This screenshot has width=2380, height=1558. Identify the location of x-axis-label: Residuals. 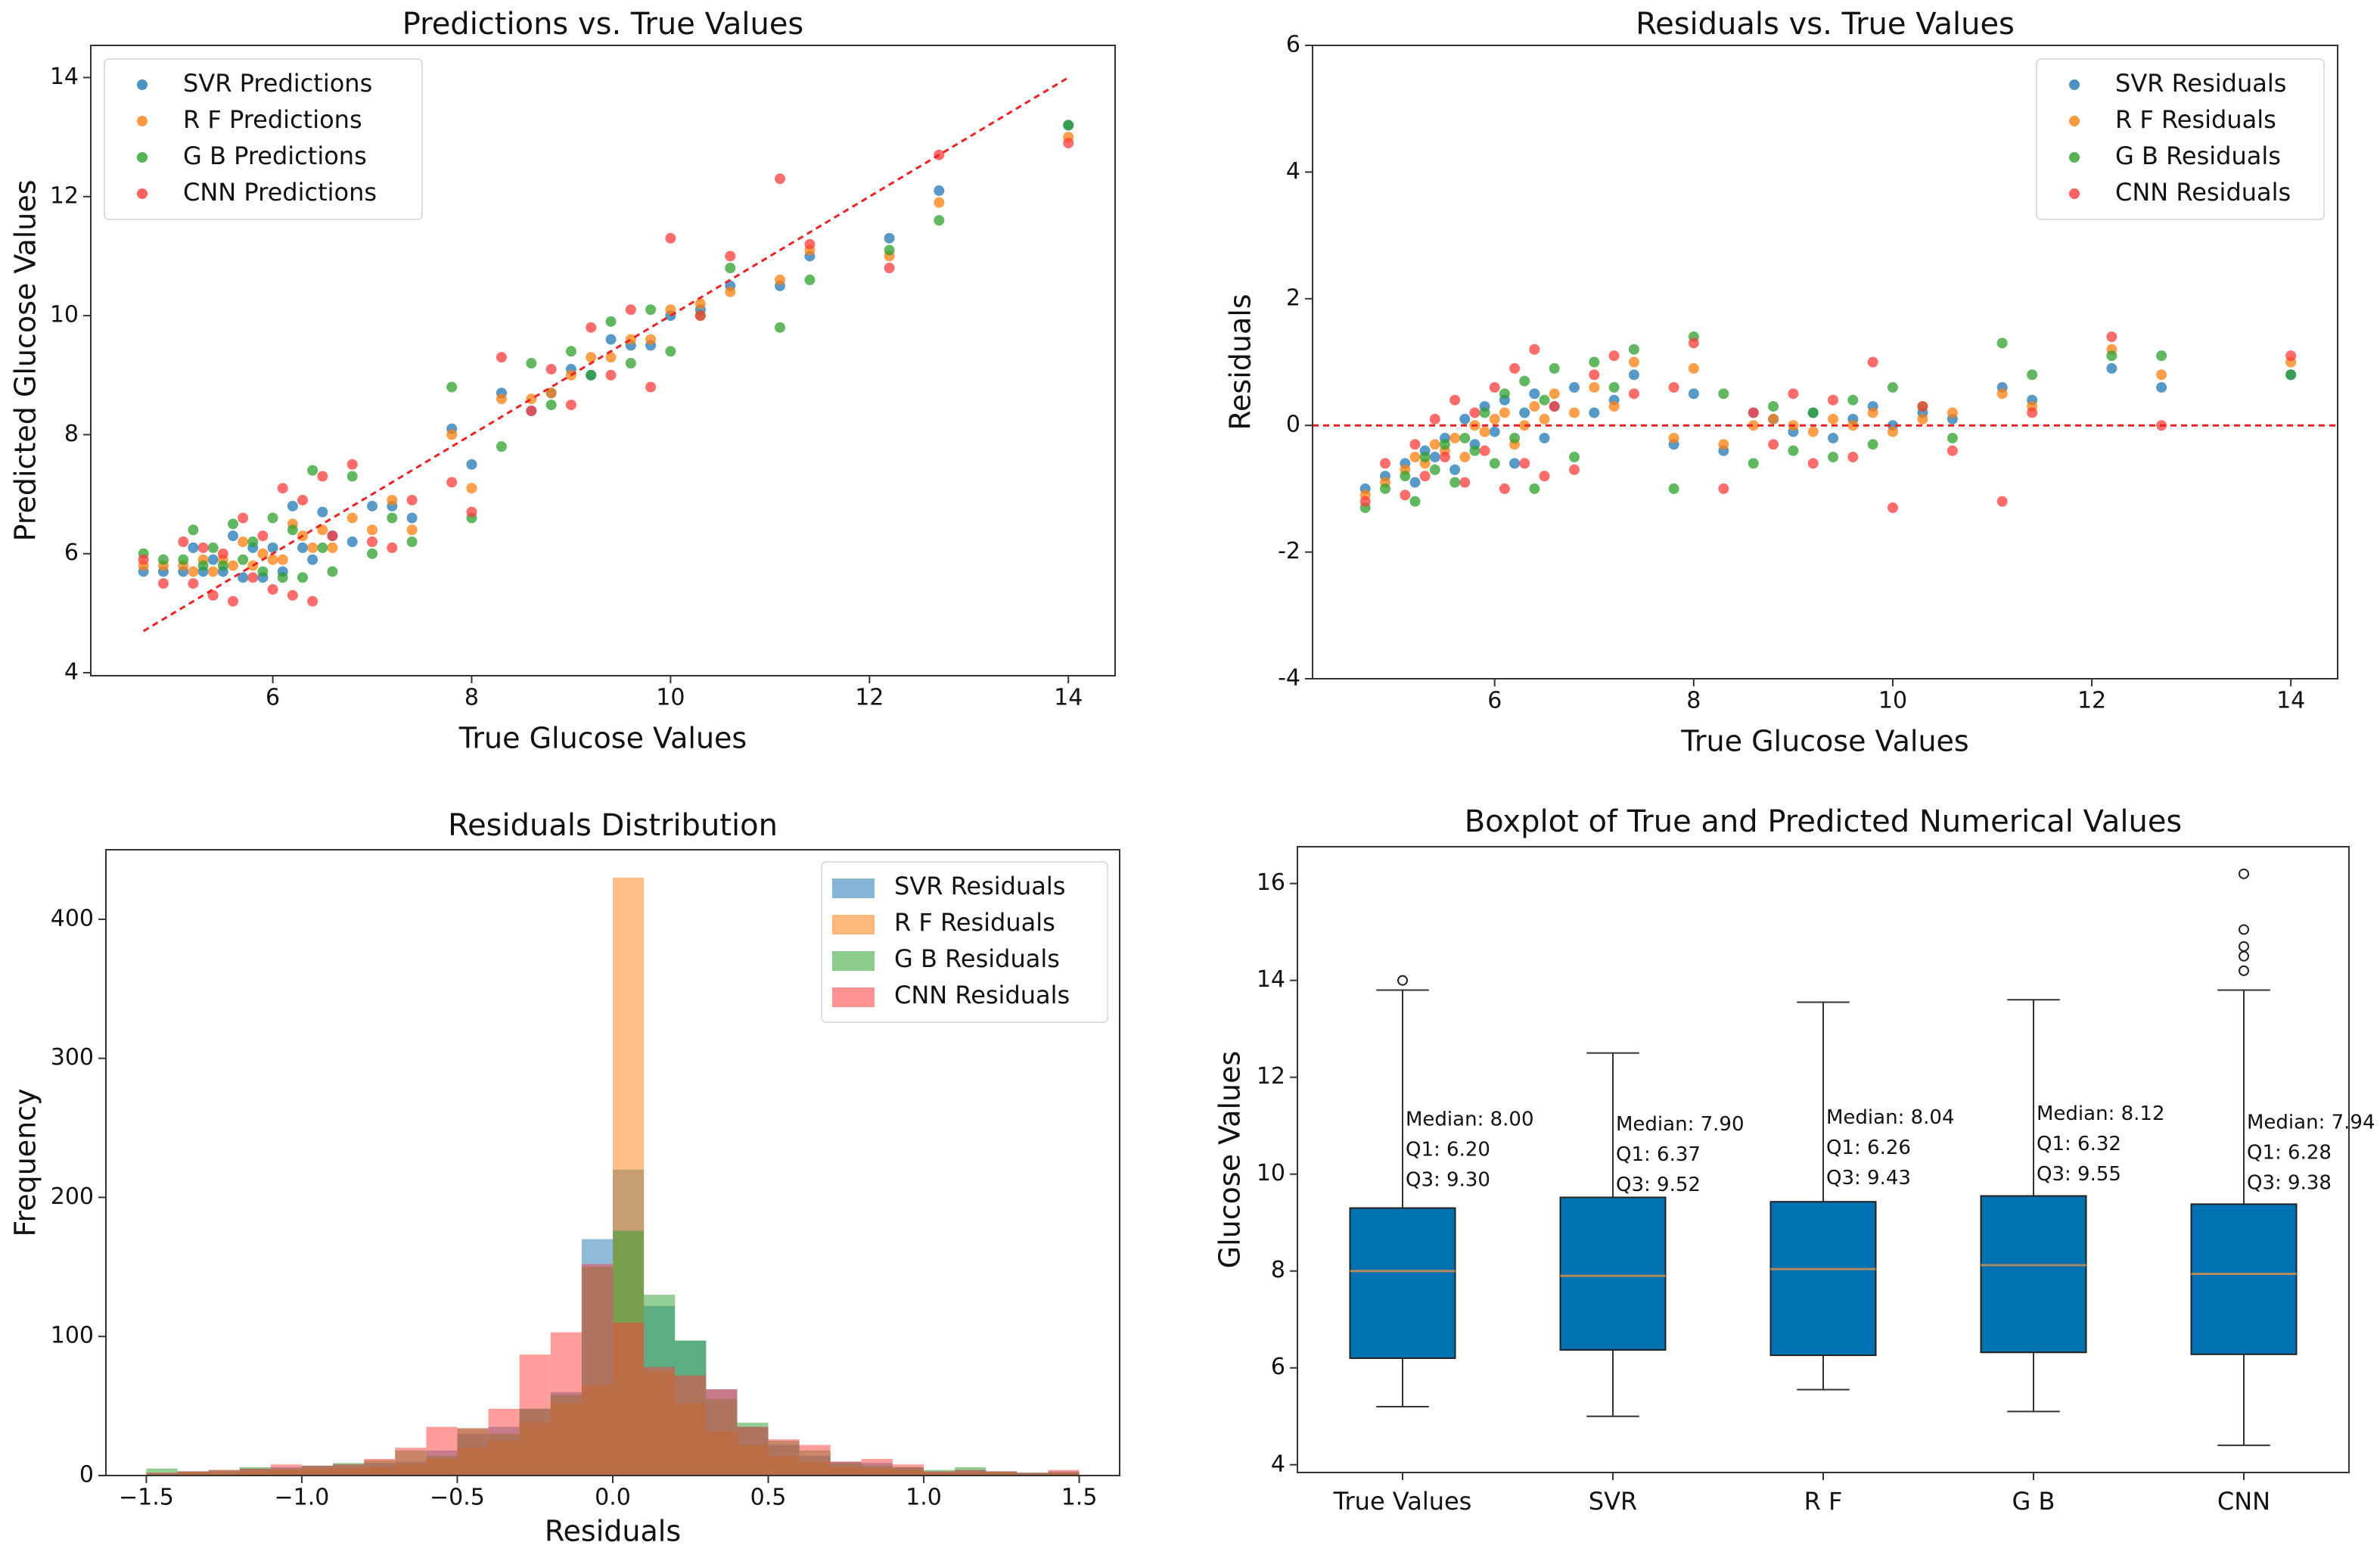
(613, 1532).